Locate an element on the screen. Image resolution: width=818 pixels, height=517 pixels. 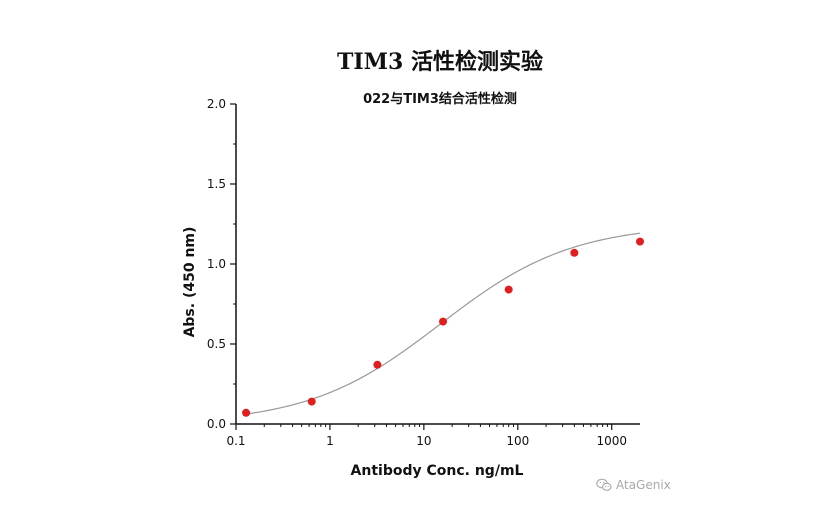
watermark: AtaGenix is located at coordinates (633, 485).